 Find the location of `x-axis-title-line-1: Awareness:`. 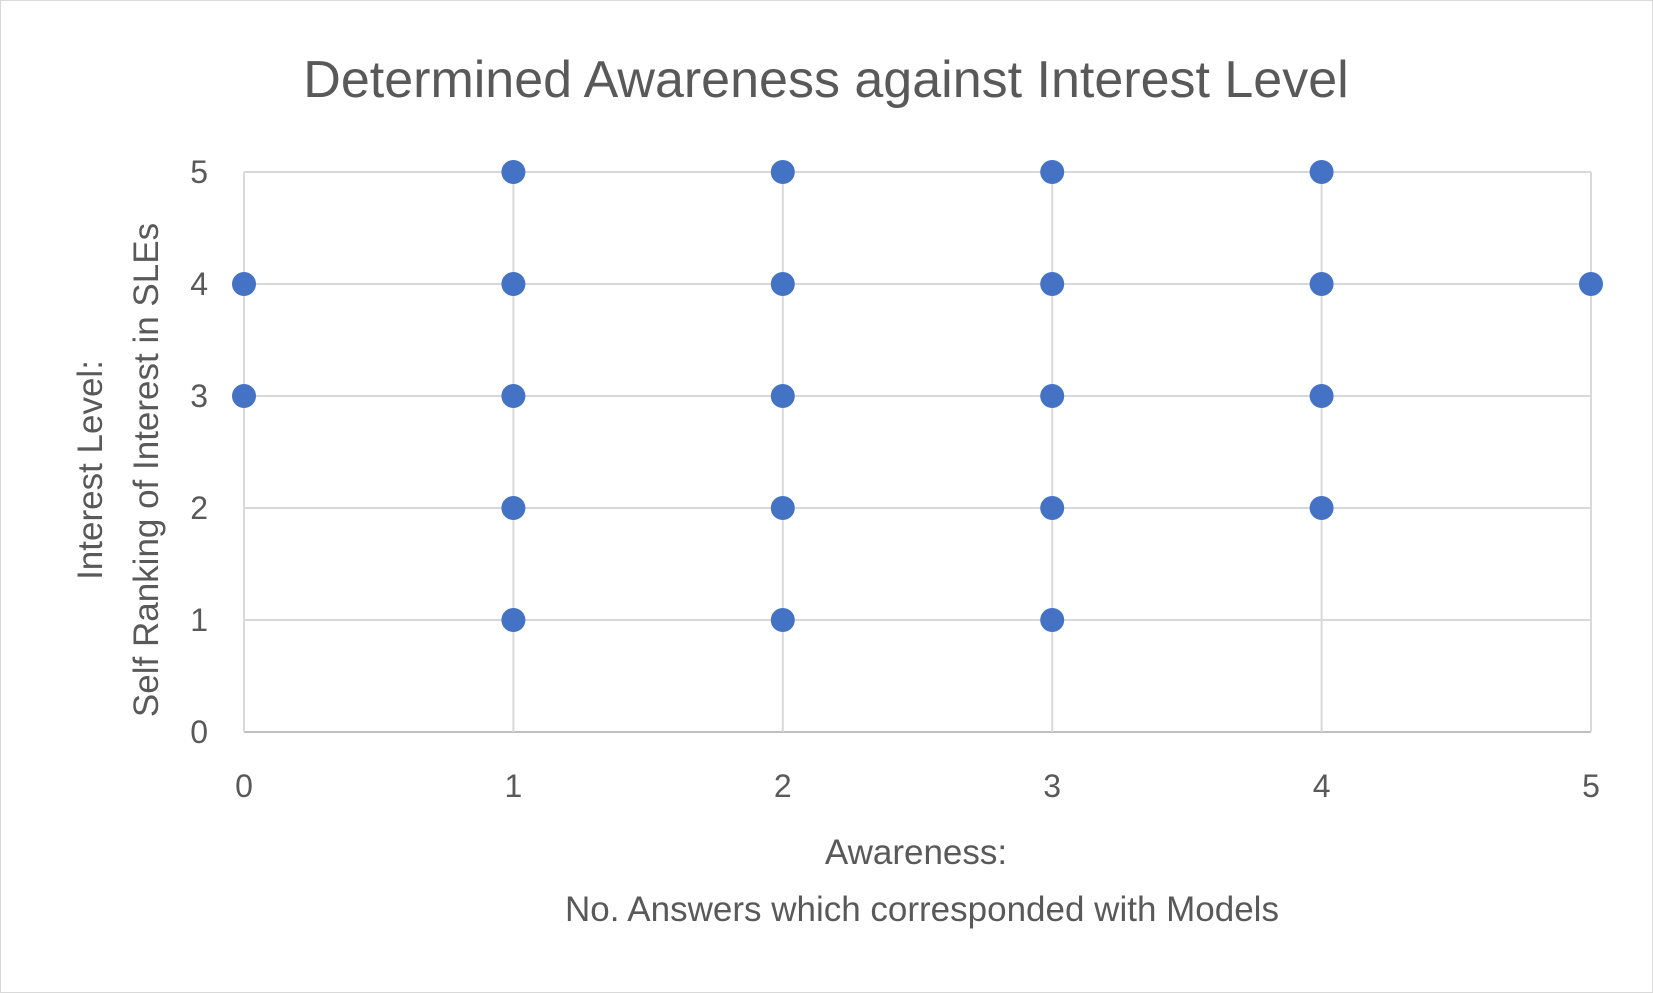

x-axis-title-line-1: Awareness: is located at coordinates (916, 852).